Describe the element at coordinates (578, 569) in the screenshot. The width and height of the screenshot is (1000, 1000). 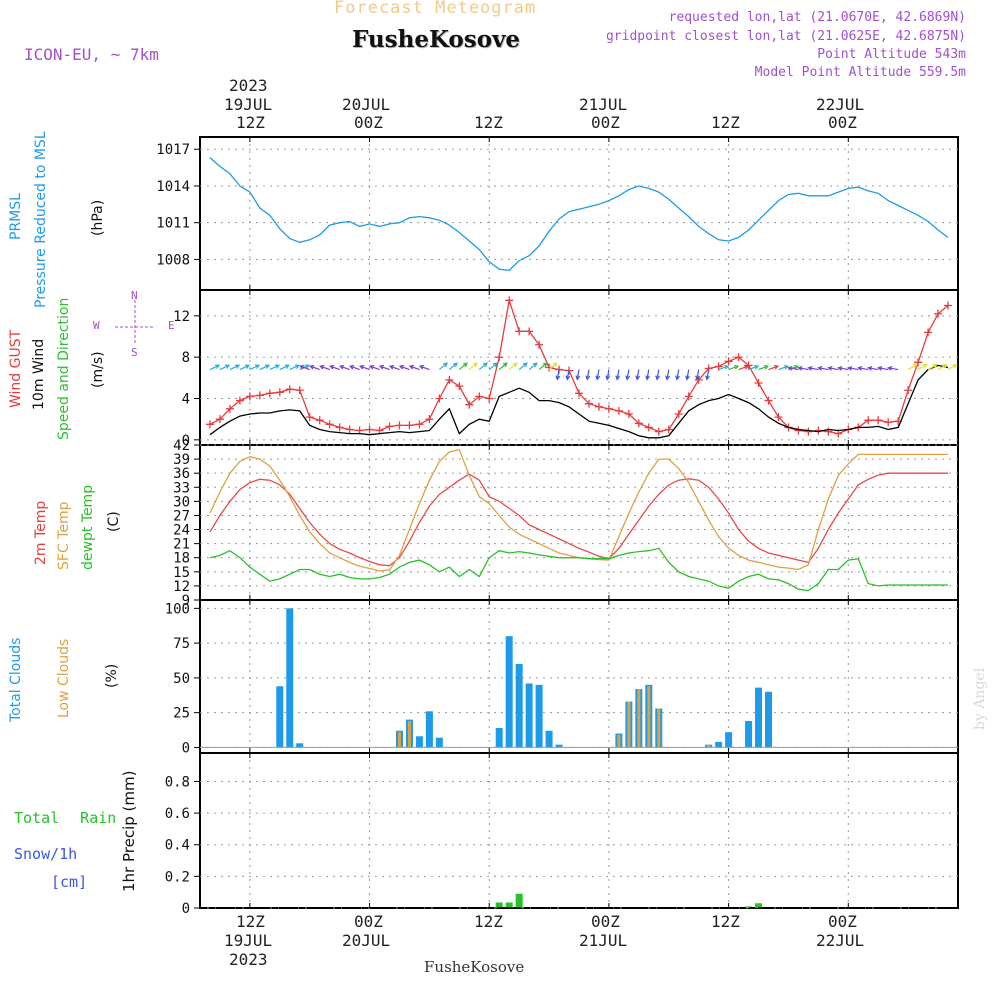
I see `series-line-dewpt-temp` at that location.